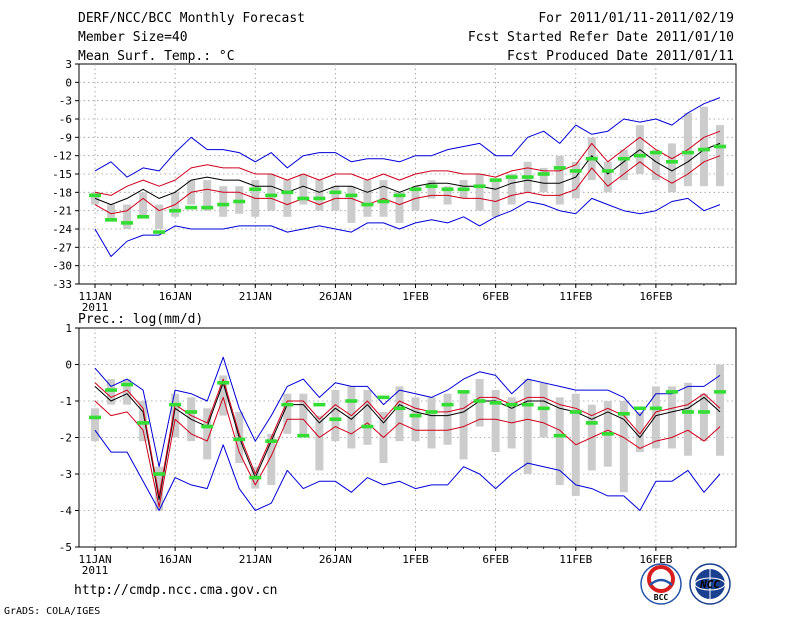 The image size is (800, 618). What do you see at coordinates (62, 229) in the screenshot?
I see `y-tick-label: -24` at bounding box center [62, 229].